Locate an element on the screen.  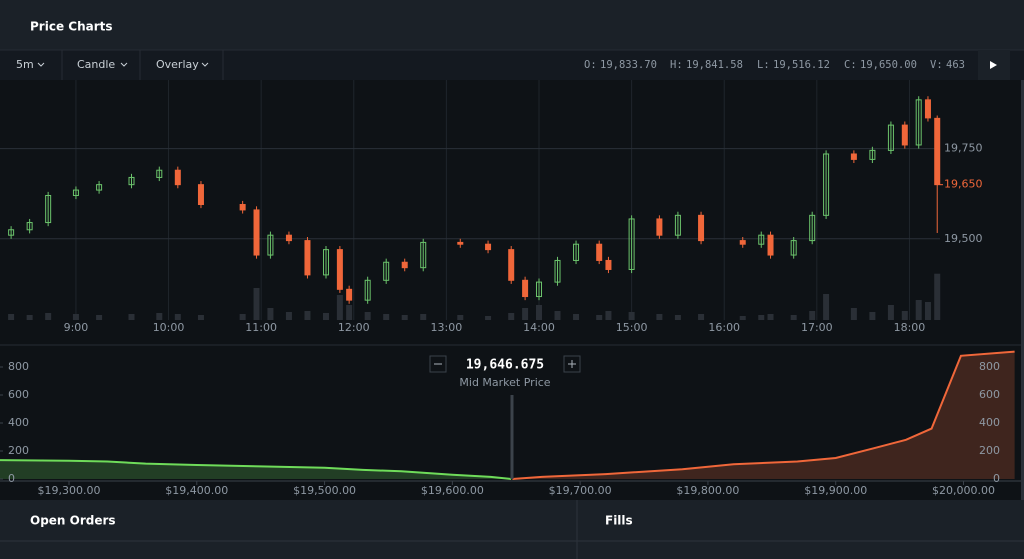
x-tick-label: 11:00 is located at coordinates (261, 327).